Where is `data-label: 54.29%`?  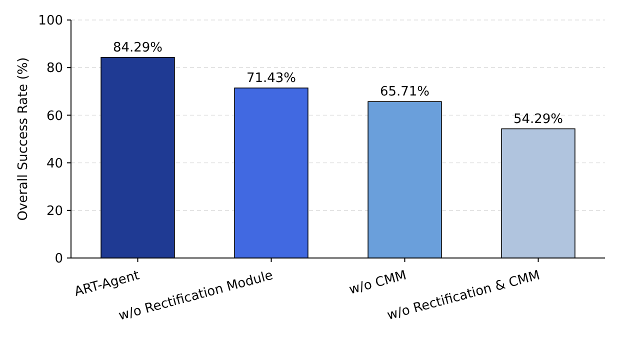
data-label: 54.29% is located at coordinates (538, 119).